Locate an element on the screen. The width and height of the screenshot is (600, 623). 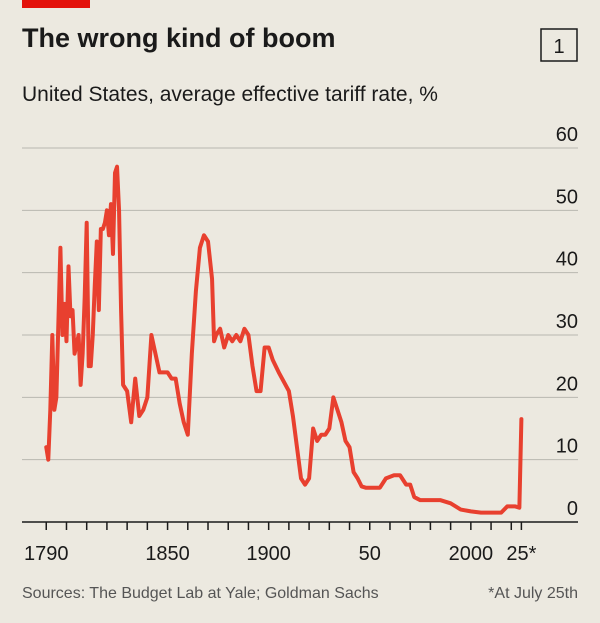
y-tick-label: 10 is located at coordinates (567, 447).